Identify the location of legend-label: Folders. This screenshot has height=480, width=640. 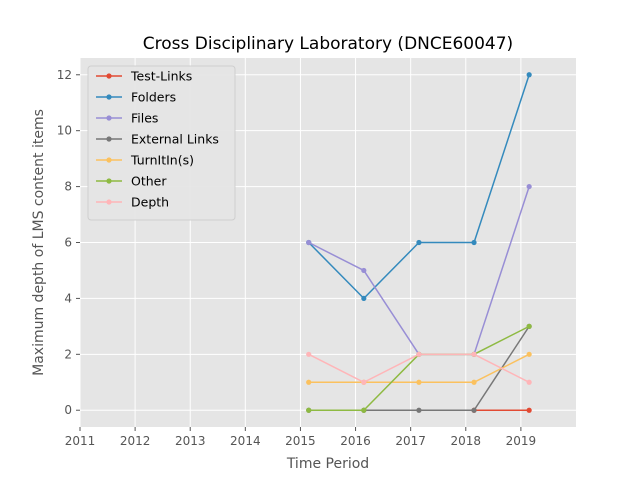
(153, 97).